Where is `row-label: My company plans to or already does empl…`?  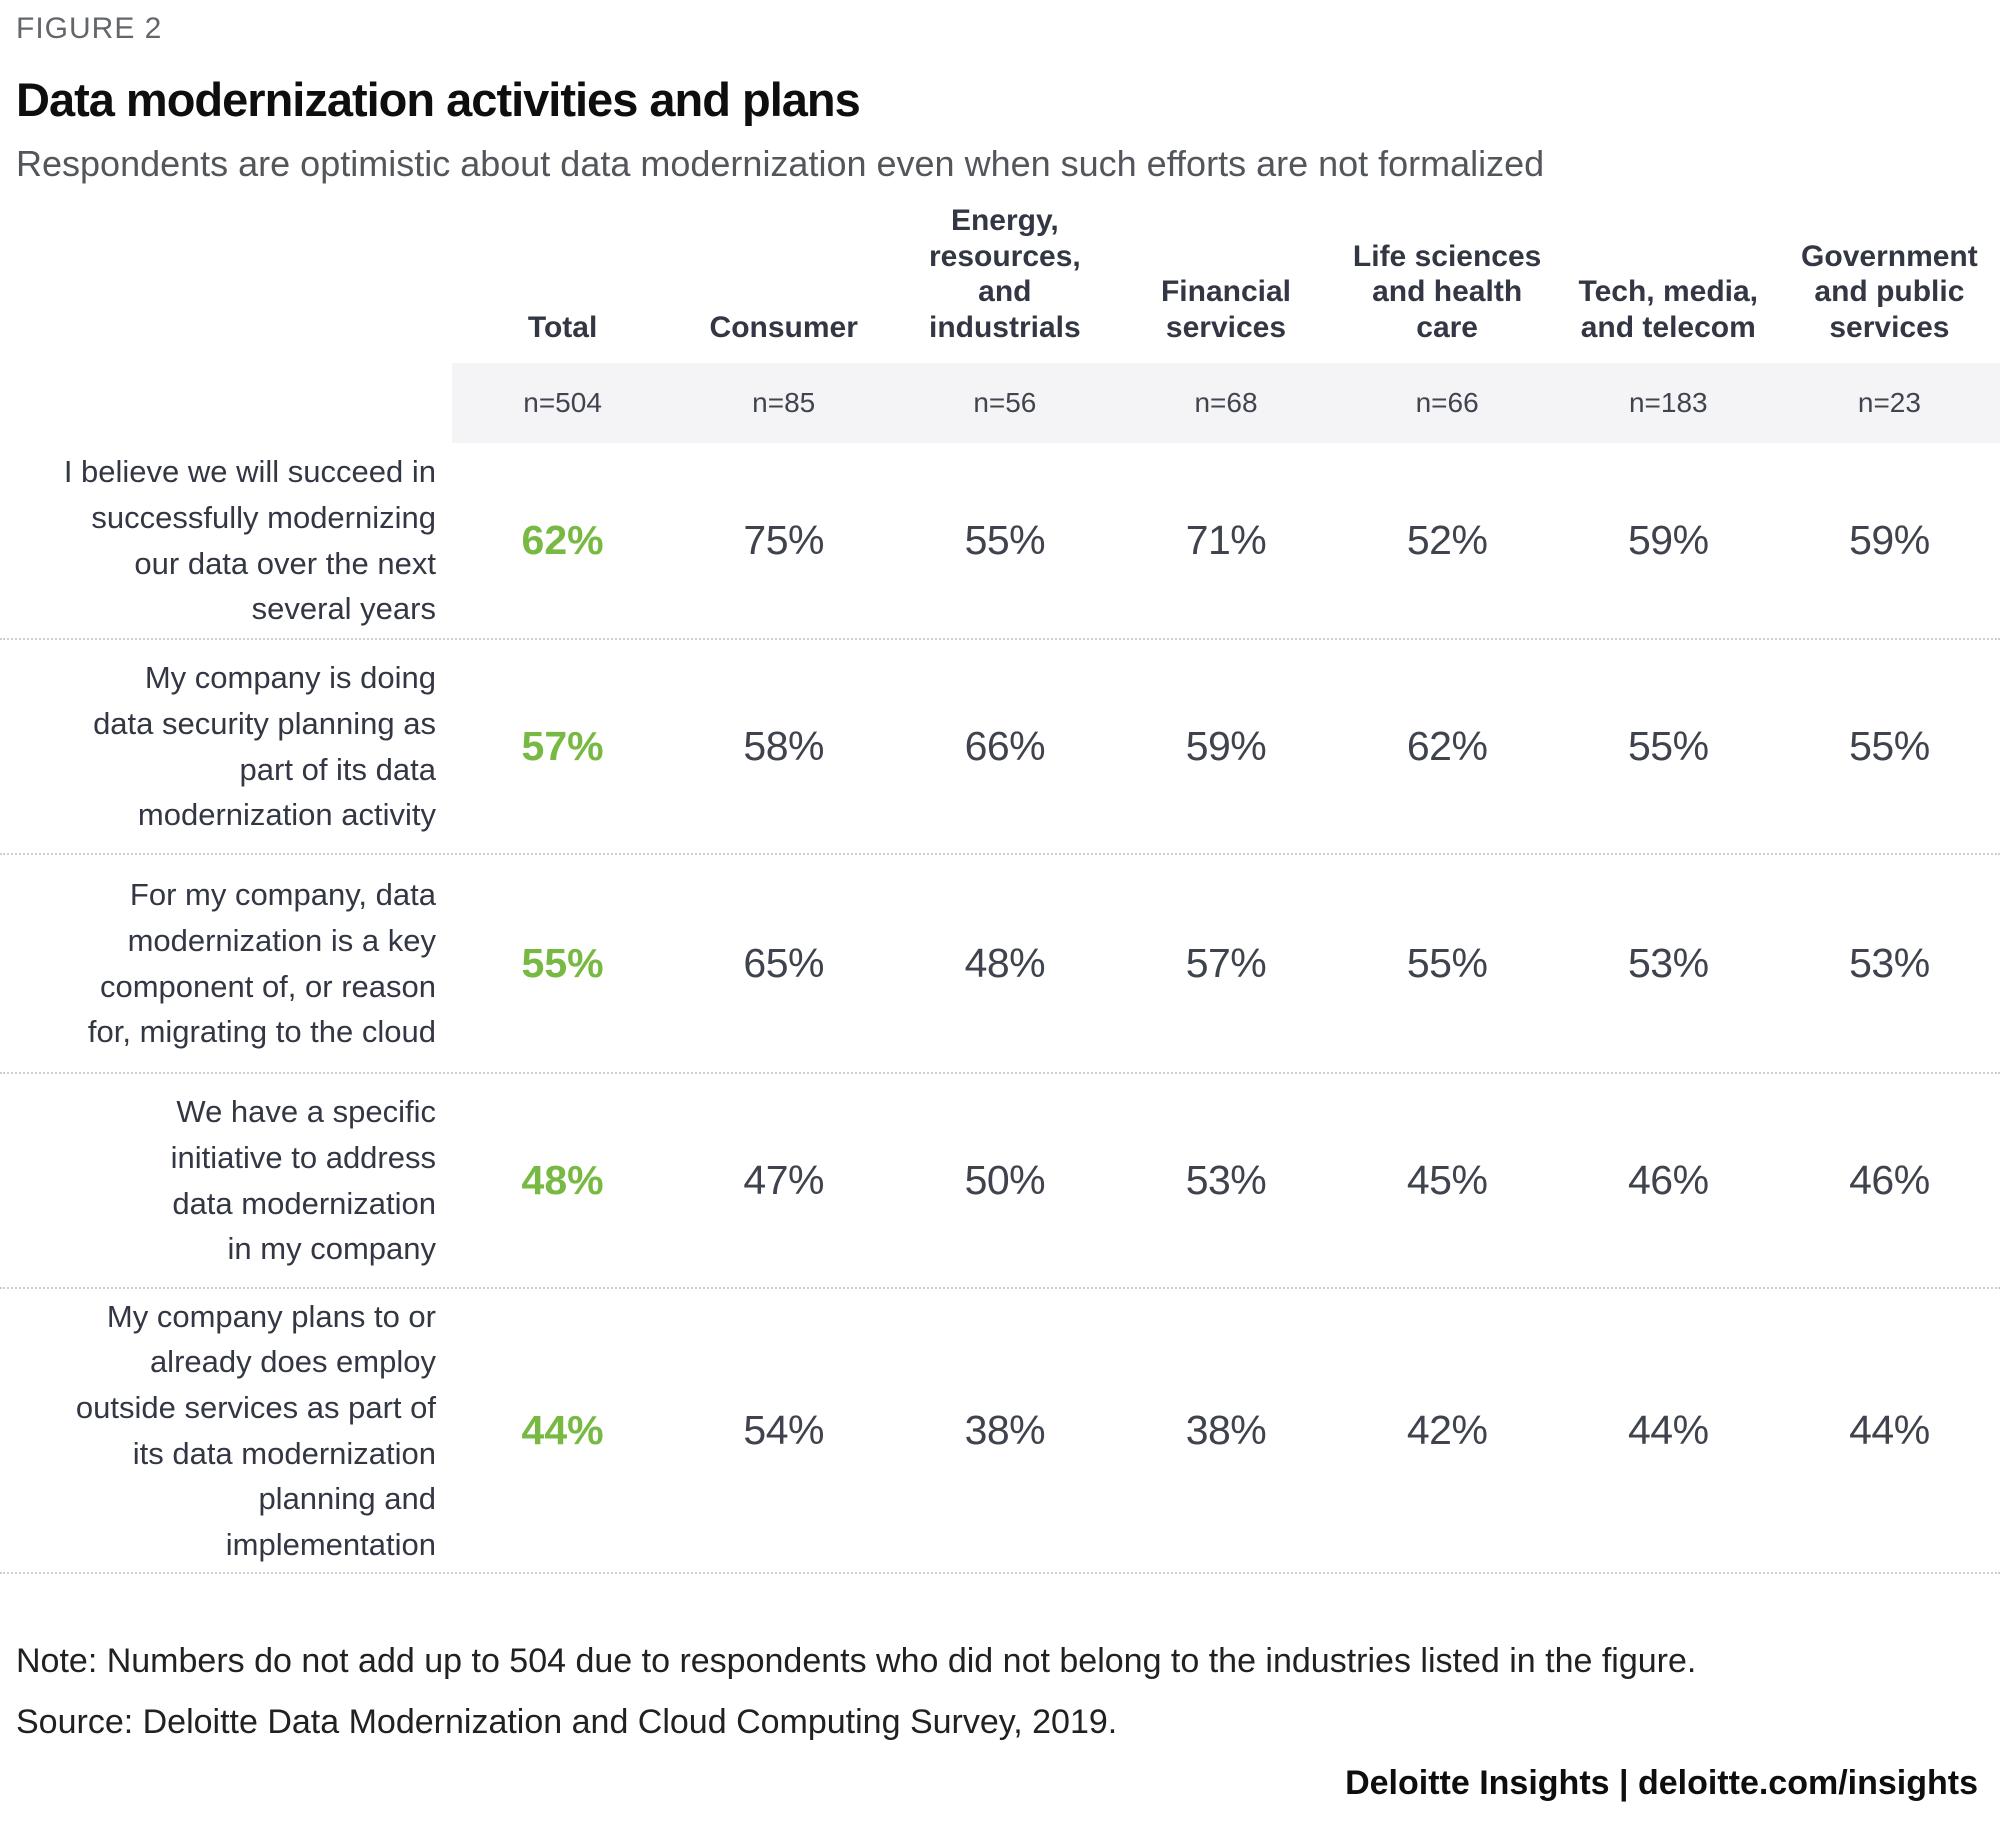
row-label: My company plans to or already does empl… is located at coordinates (255, 1430).